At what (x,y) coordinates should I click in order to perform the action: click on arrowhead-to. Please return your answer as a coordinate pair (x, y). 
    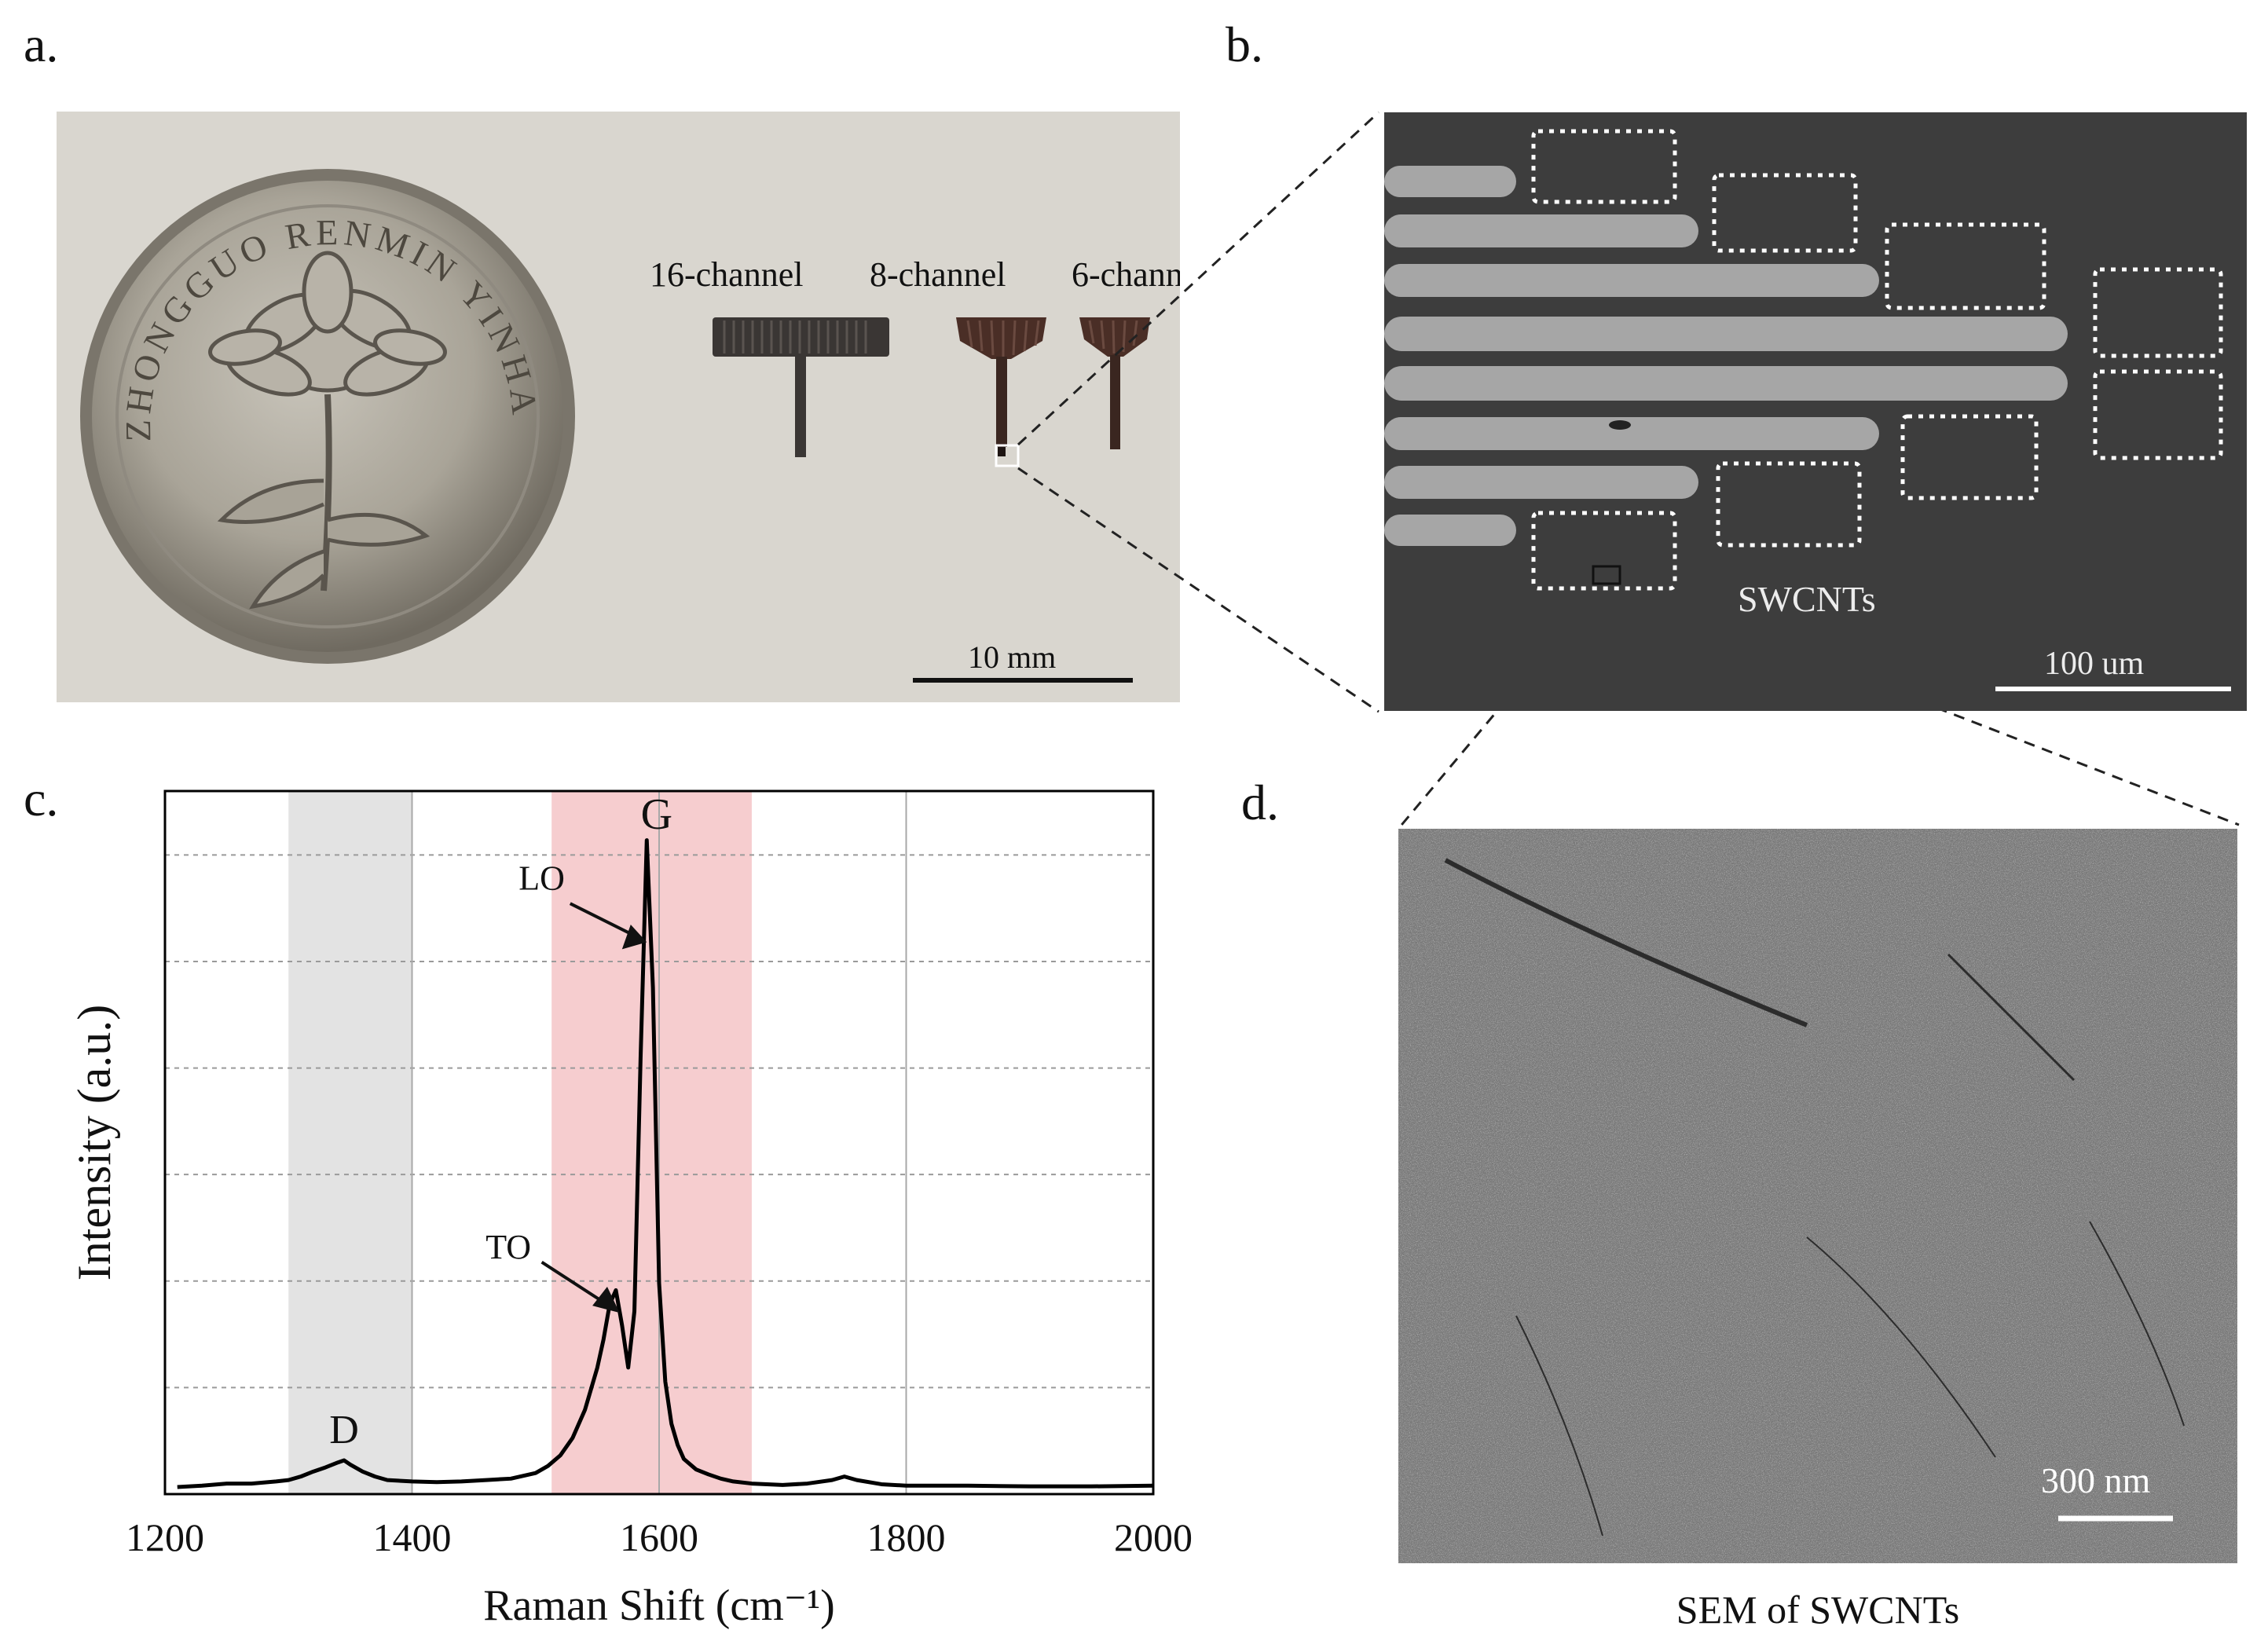
    Looking at the image, I should click on (606, 1299).